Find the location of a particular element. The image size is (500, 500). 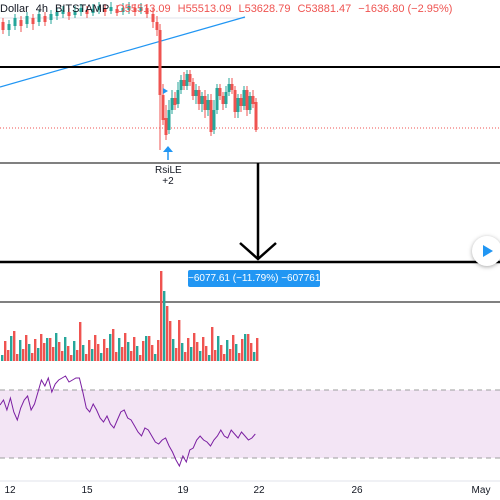

axis-label: May is located at coordinates (481, 490).